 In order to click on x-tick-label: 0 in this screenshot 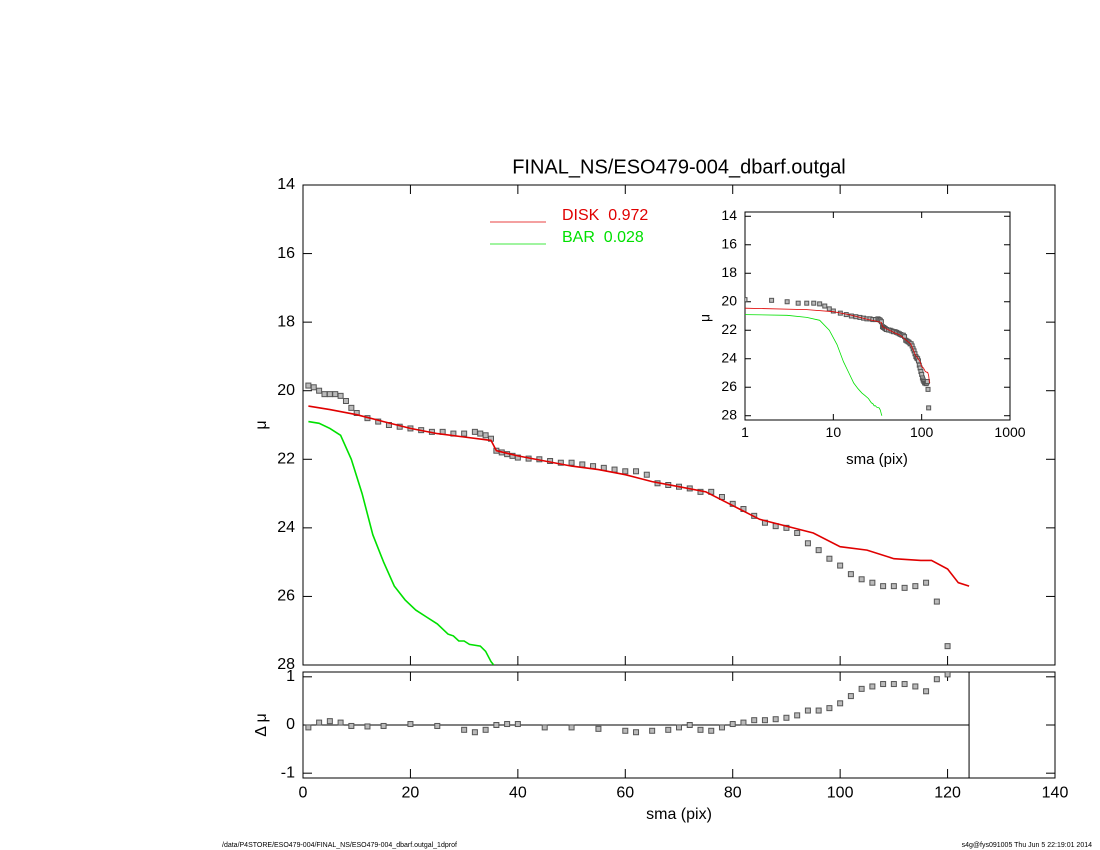, I will do `click(303, 792)`.